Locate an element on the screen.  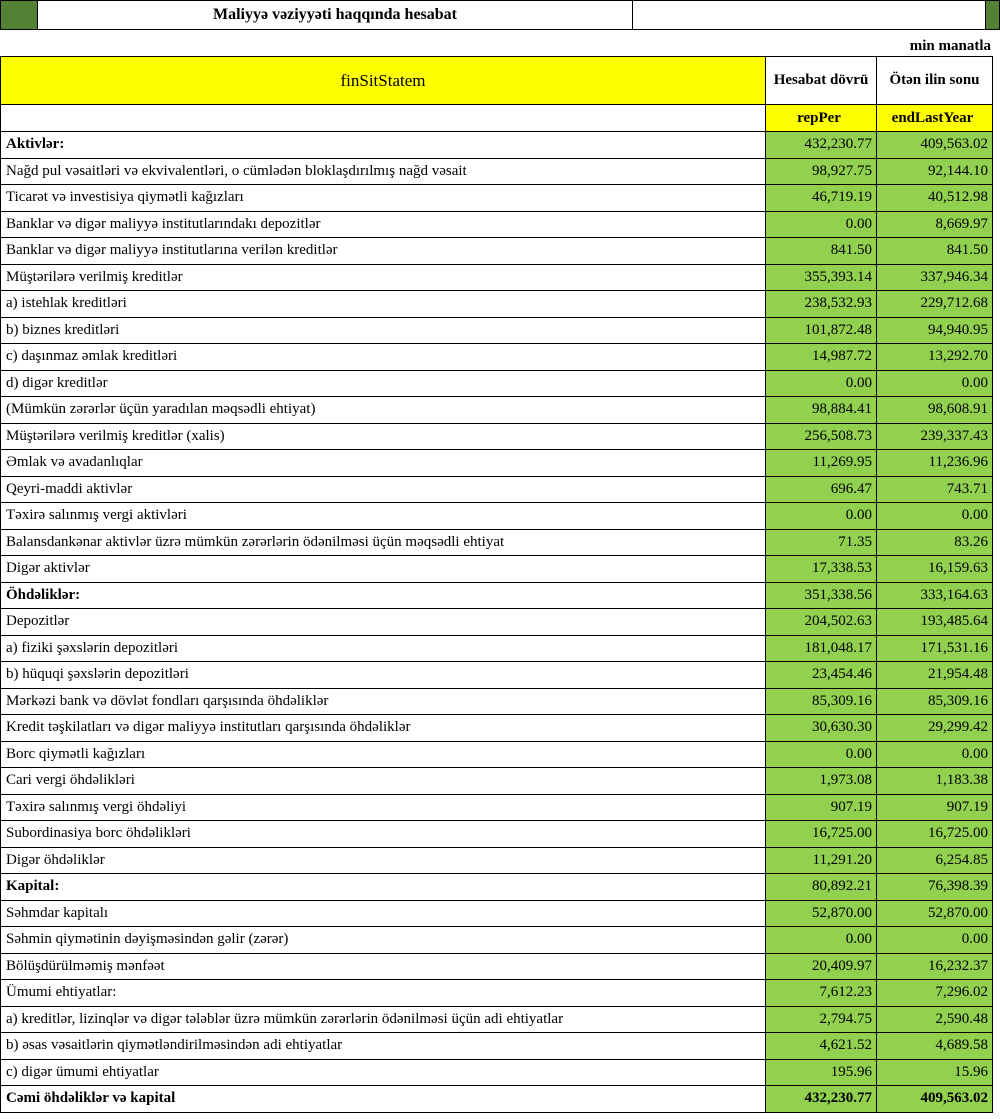
last-value: 7,296.02 is located at coordinates (935, 993).